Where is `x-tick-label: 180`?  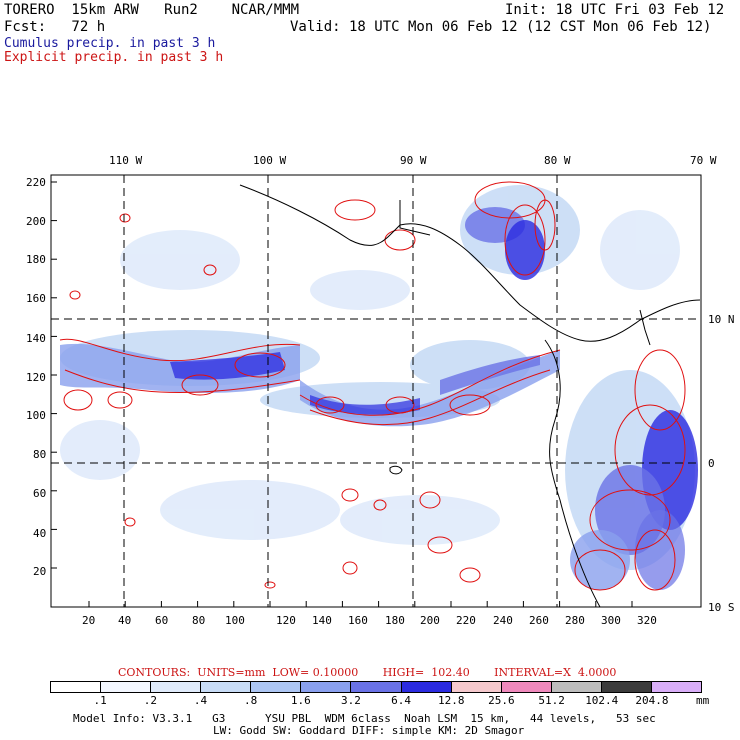
x-tick-label: 180 is located at coordinates (395, 620).